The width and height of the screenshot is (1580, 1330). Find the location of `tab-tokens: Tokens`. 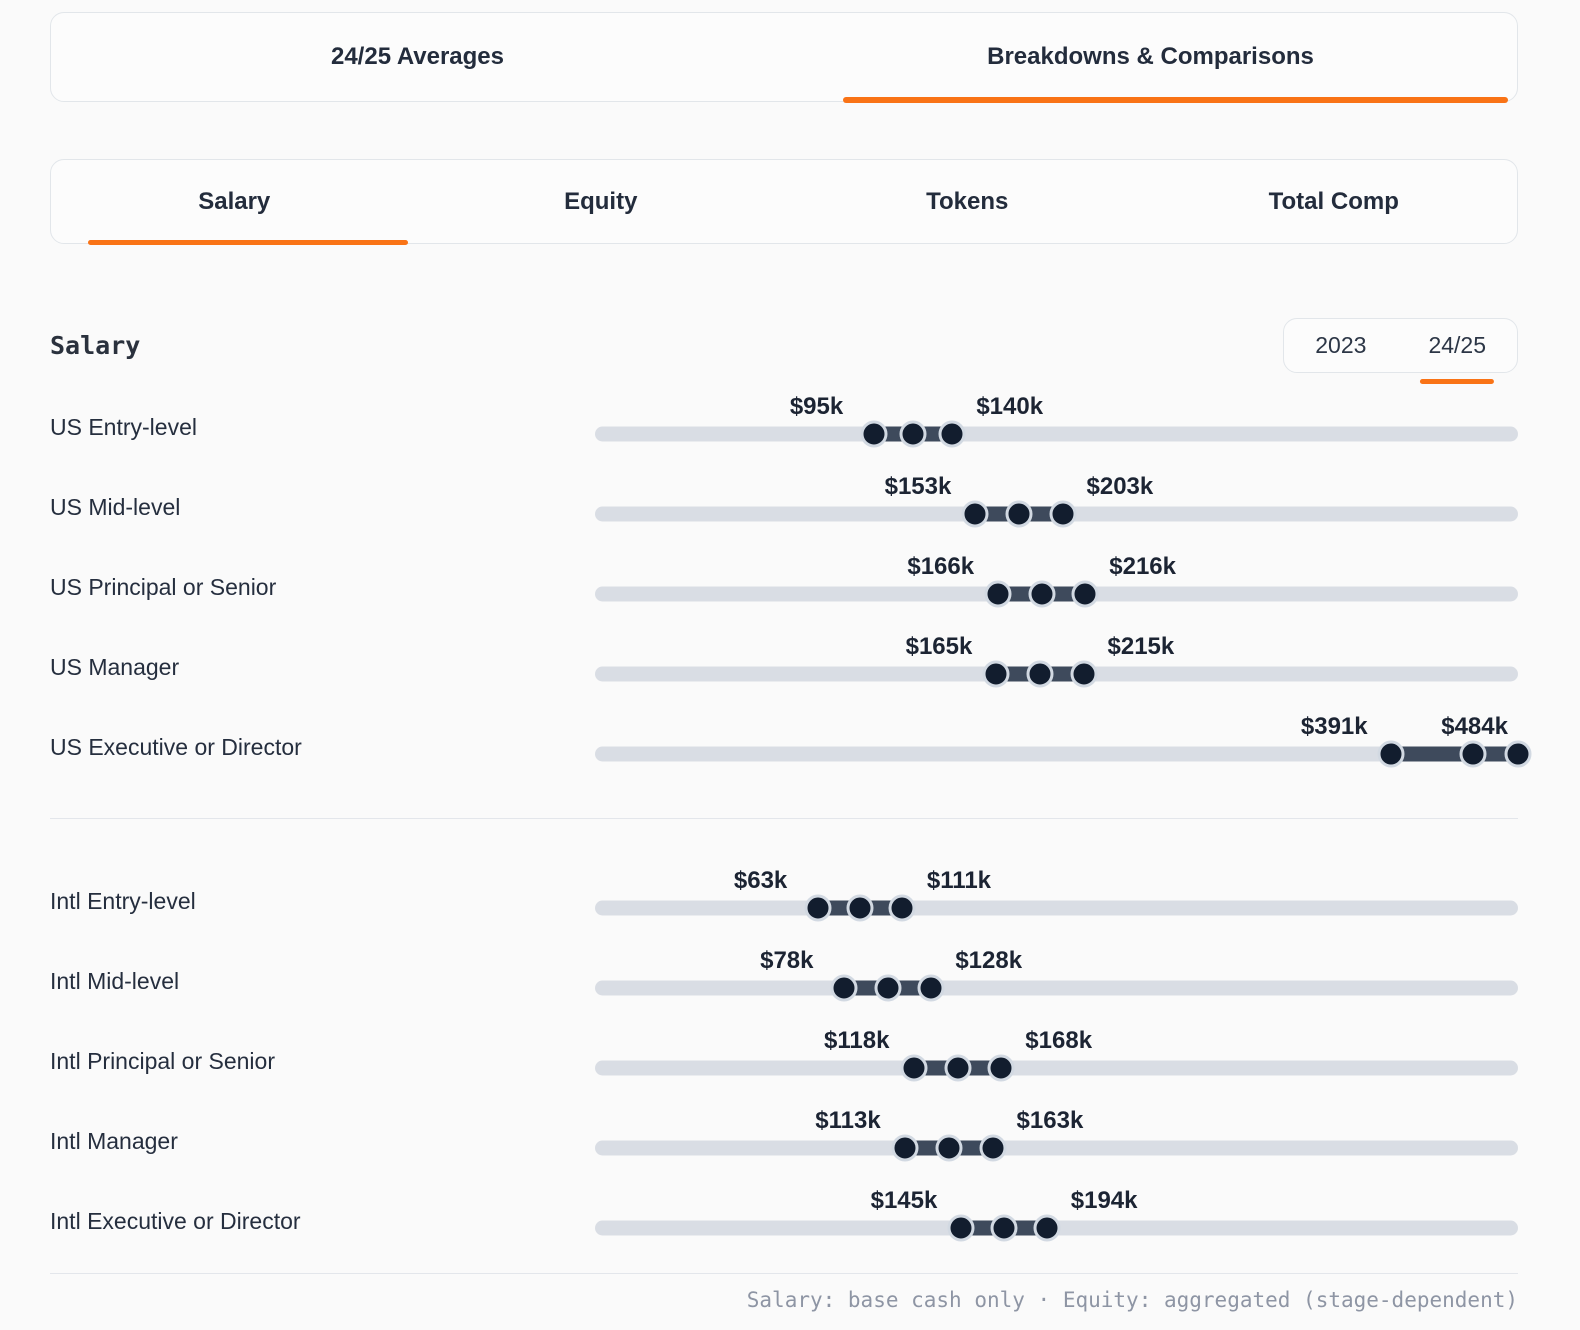

tab-tokens: Tokens is located at coordinates (967, 201).